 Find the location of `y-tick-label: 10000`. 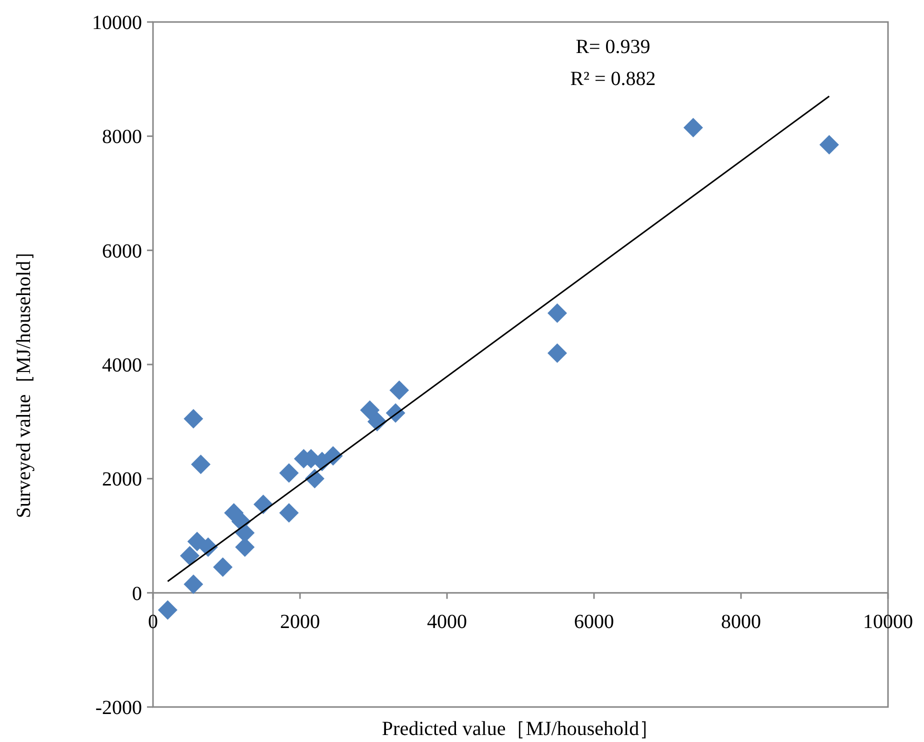

y-tick-label: 10000 is located at coordinates (117, 23).